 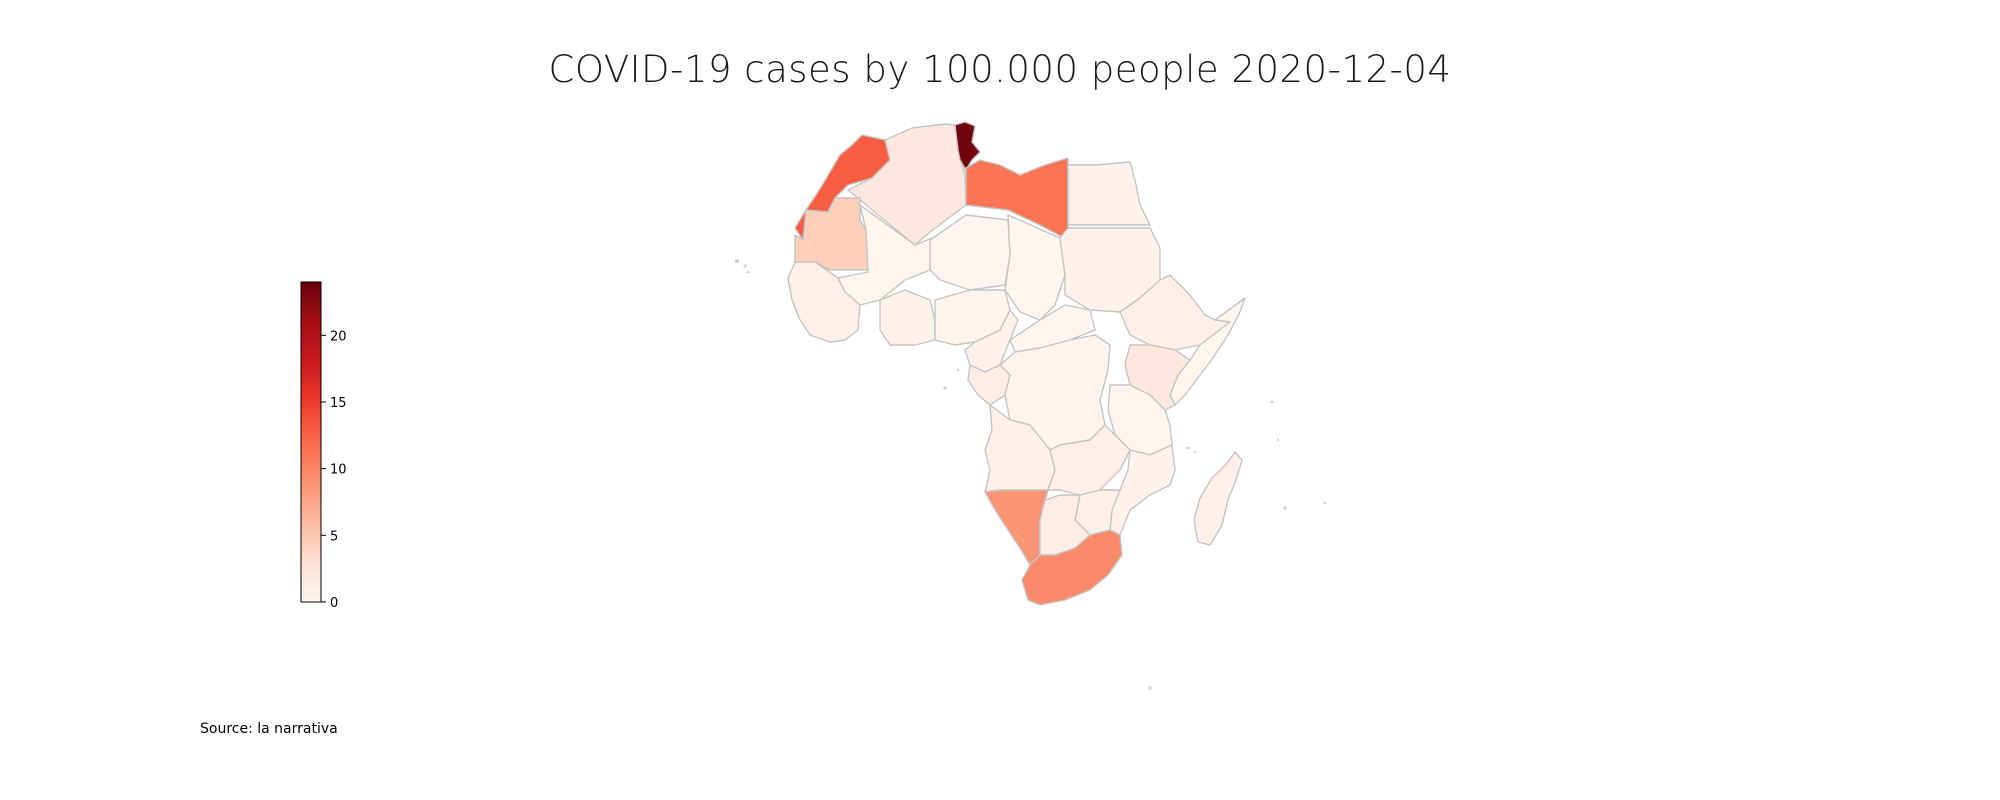 I want to click on country-tunisia, so click(x=967, y=146).